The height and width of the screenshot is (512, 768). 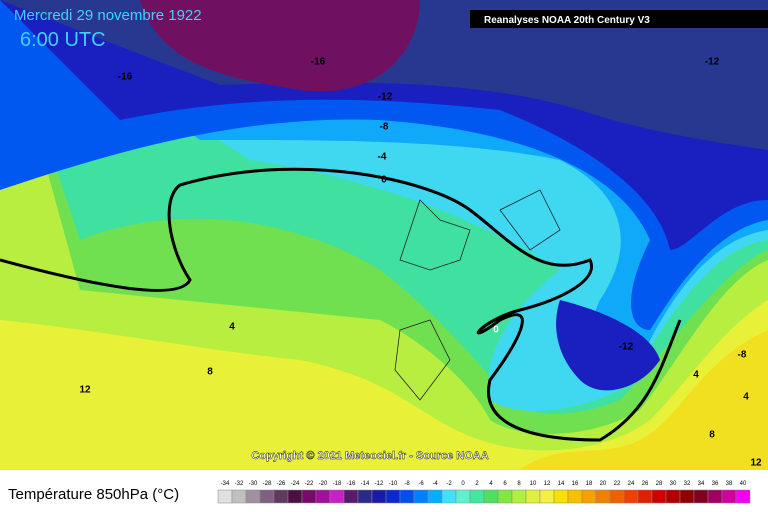 What do you see at coordinates (505, 484) in the screenshot?
I see `scale-label: 6` at bounding box center [505, 484].